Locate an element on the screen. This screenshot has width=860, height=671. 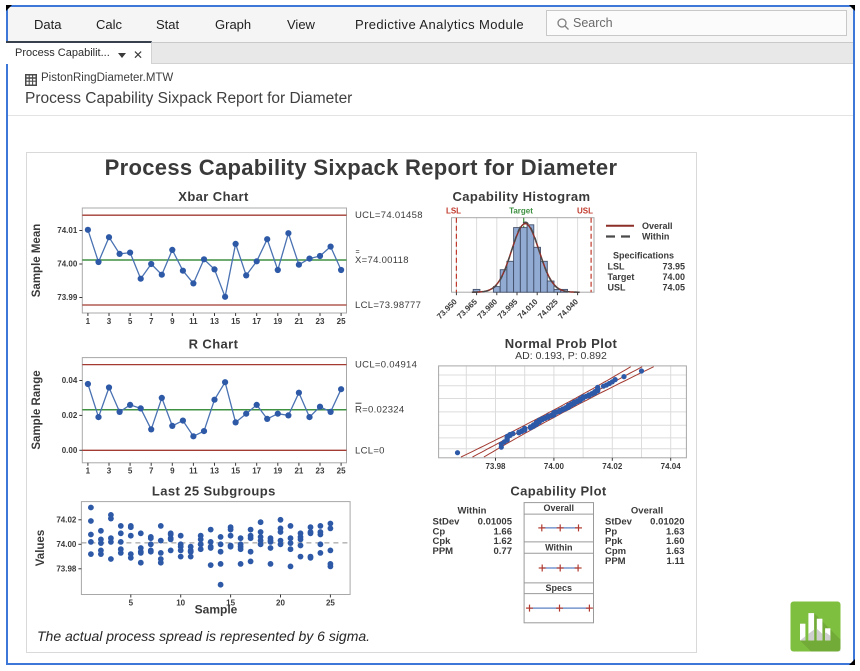
svg-text: Last 25 Subgroups is located at coordinates (214, 491).